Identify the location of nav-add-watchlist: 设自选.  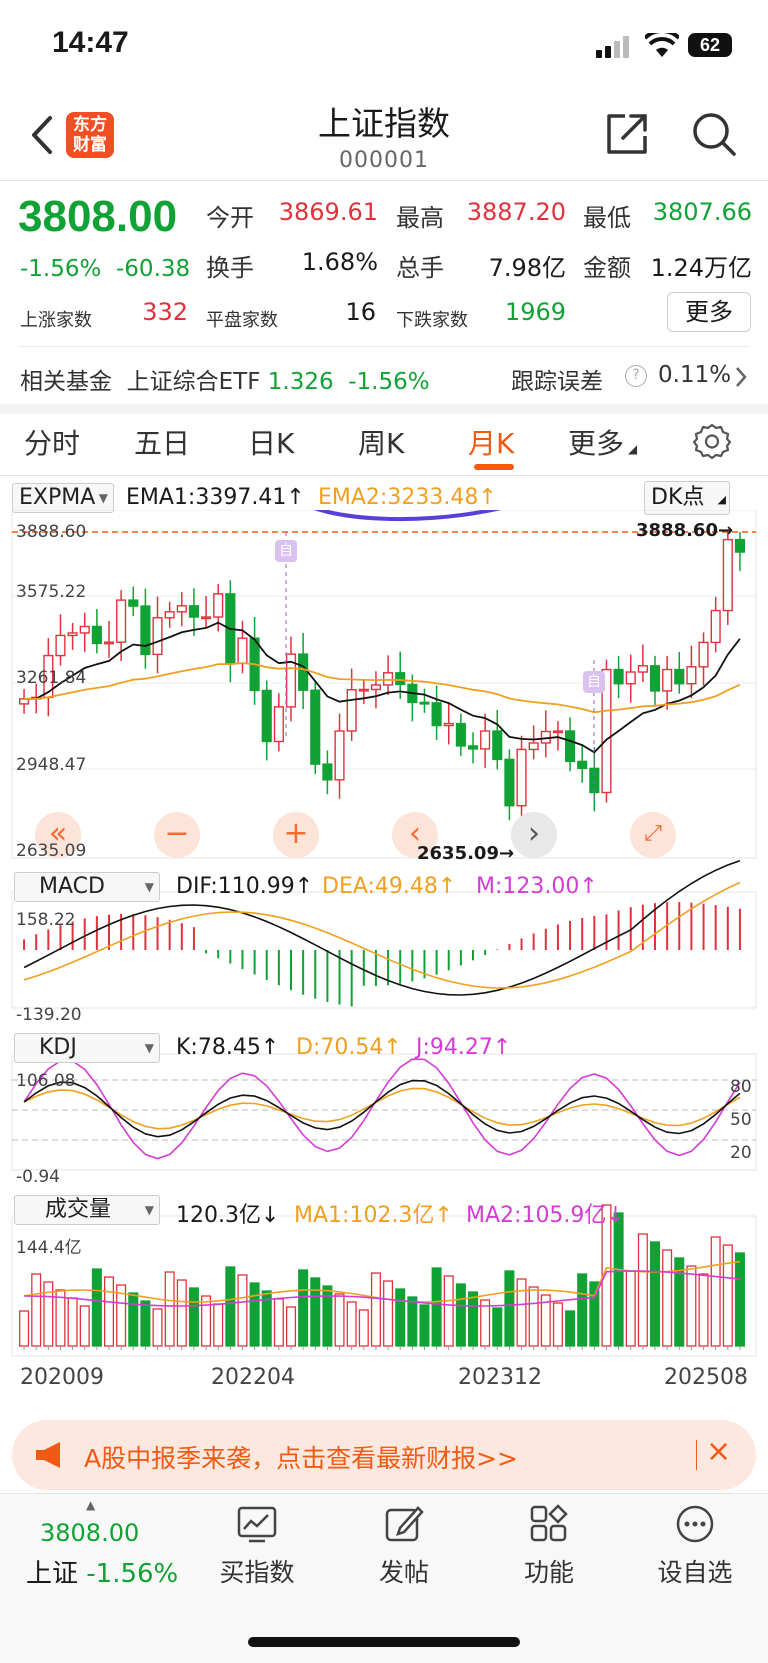
(695, 1572).